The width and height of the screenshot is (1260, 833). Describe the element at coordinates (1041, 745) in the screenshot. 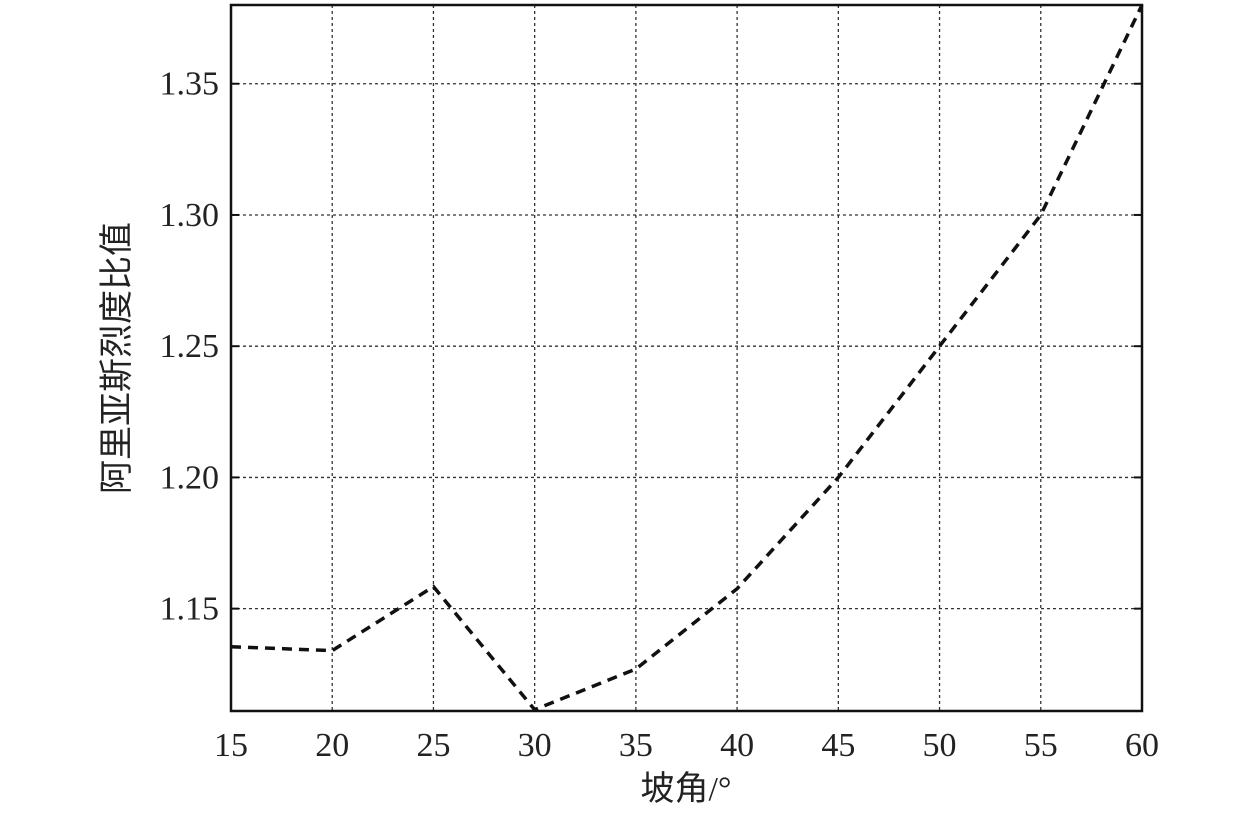

I see `x-tick-label: 55` at that location.